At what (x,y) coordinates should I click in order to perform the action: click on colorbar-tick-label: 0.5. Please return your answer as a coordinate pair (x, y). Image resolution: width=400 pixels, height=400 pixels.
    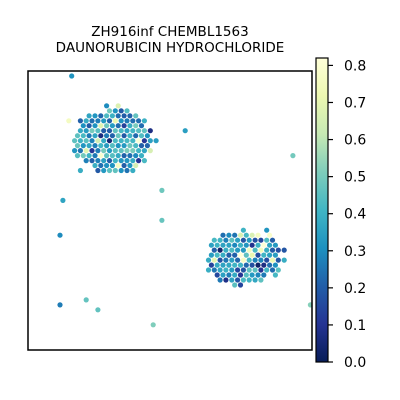
    Looking at the image, I should click on (355, 178).